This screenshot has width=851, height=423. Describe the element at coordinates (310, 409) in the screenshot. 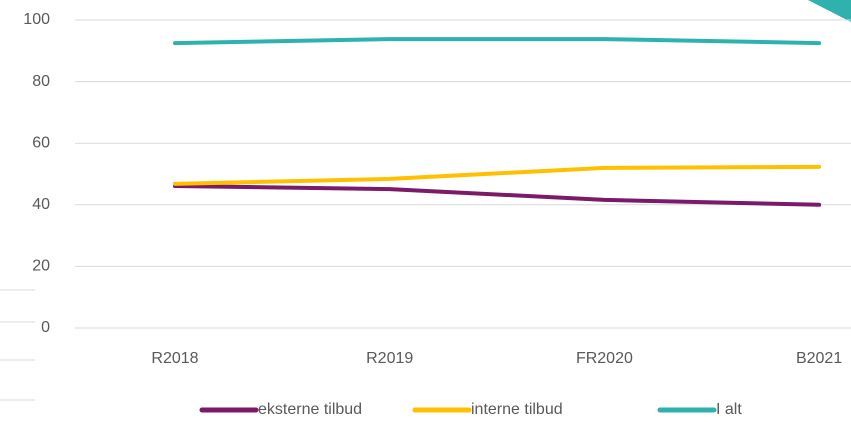

I see `legend-label: eksterne tilbud` at that location.